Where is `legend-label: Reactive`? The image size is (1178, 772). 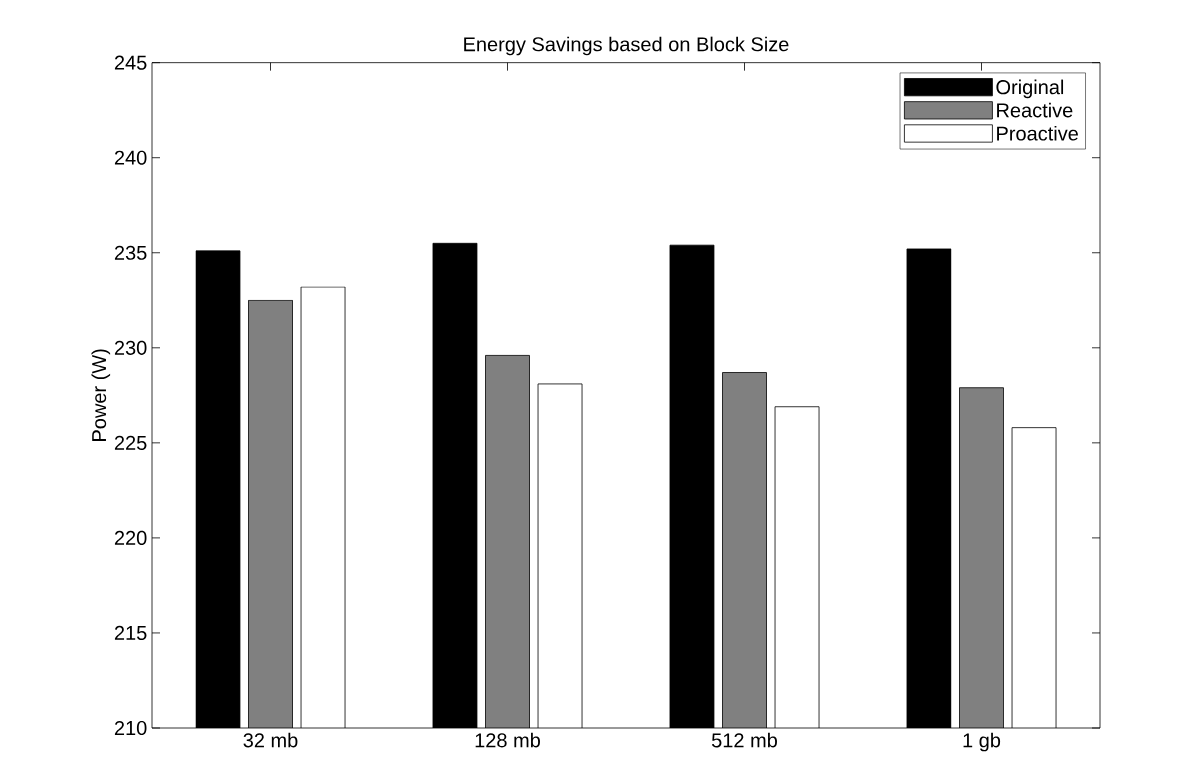
legend-label: Reactive is located at coordinates (1035, 110).